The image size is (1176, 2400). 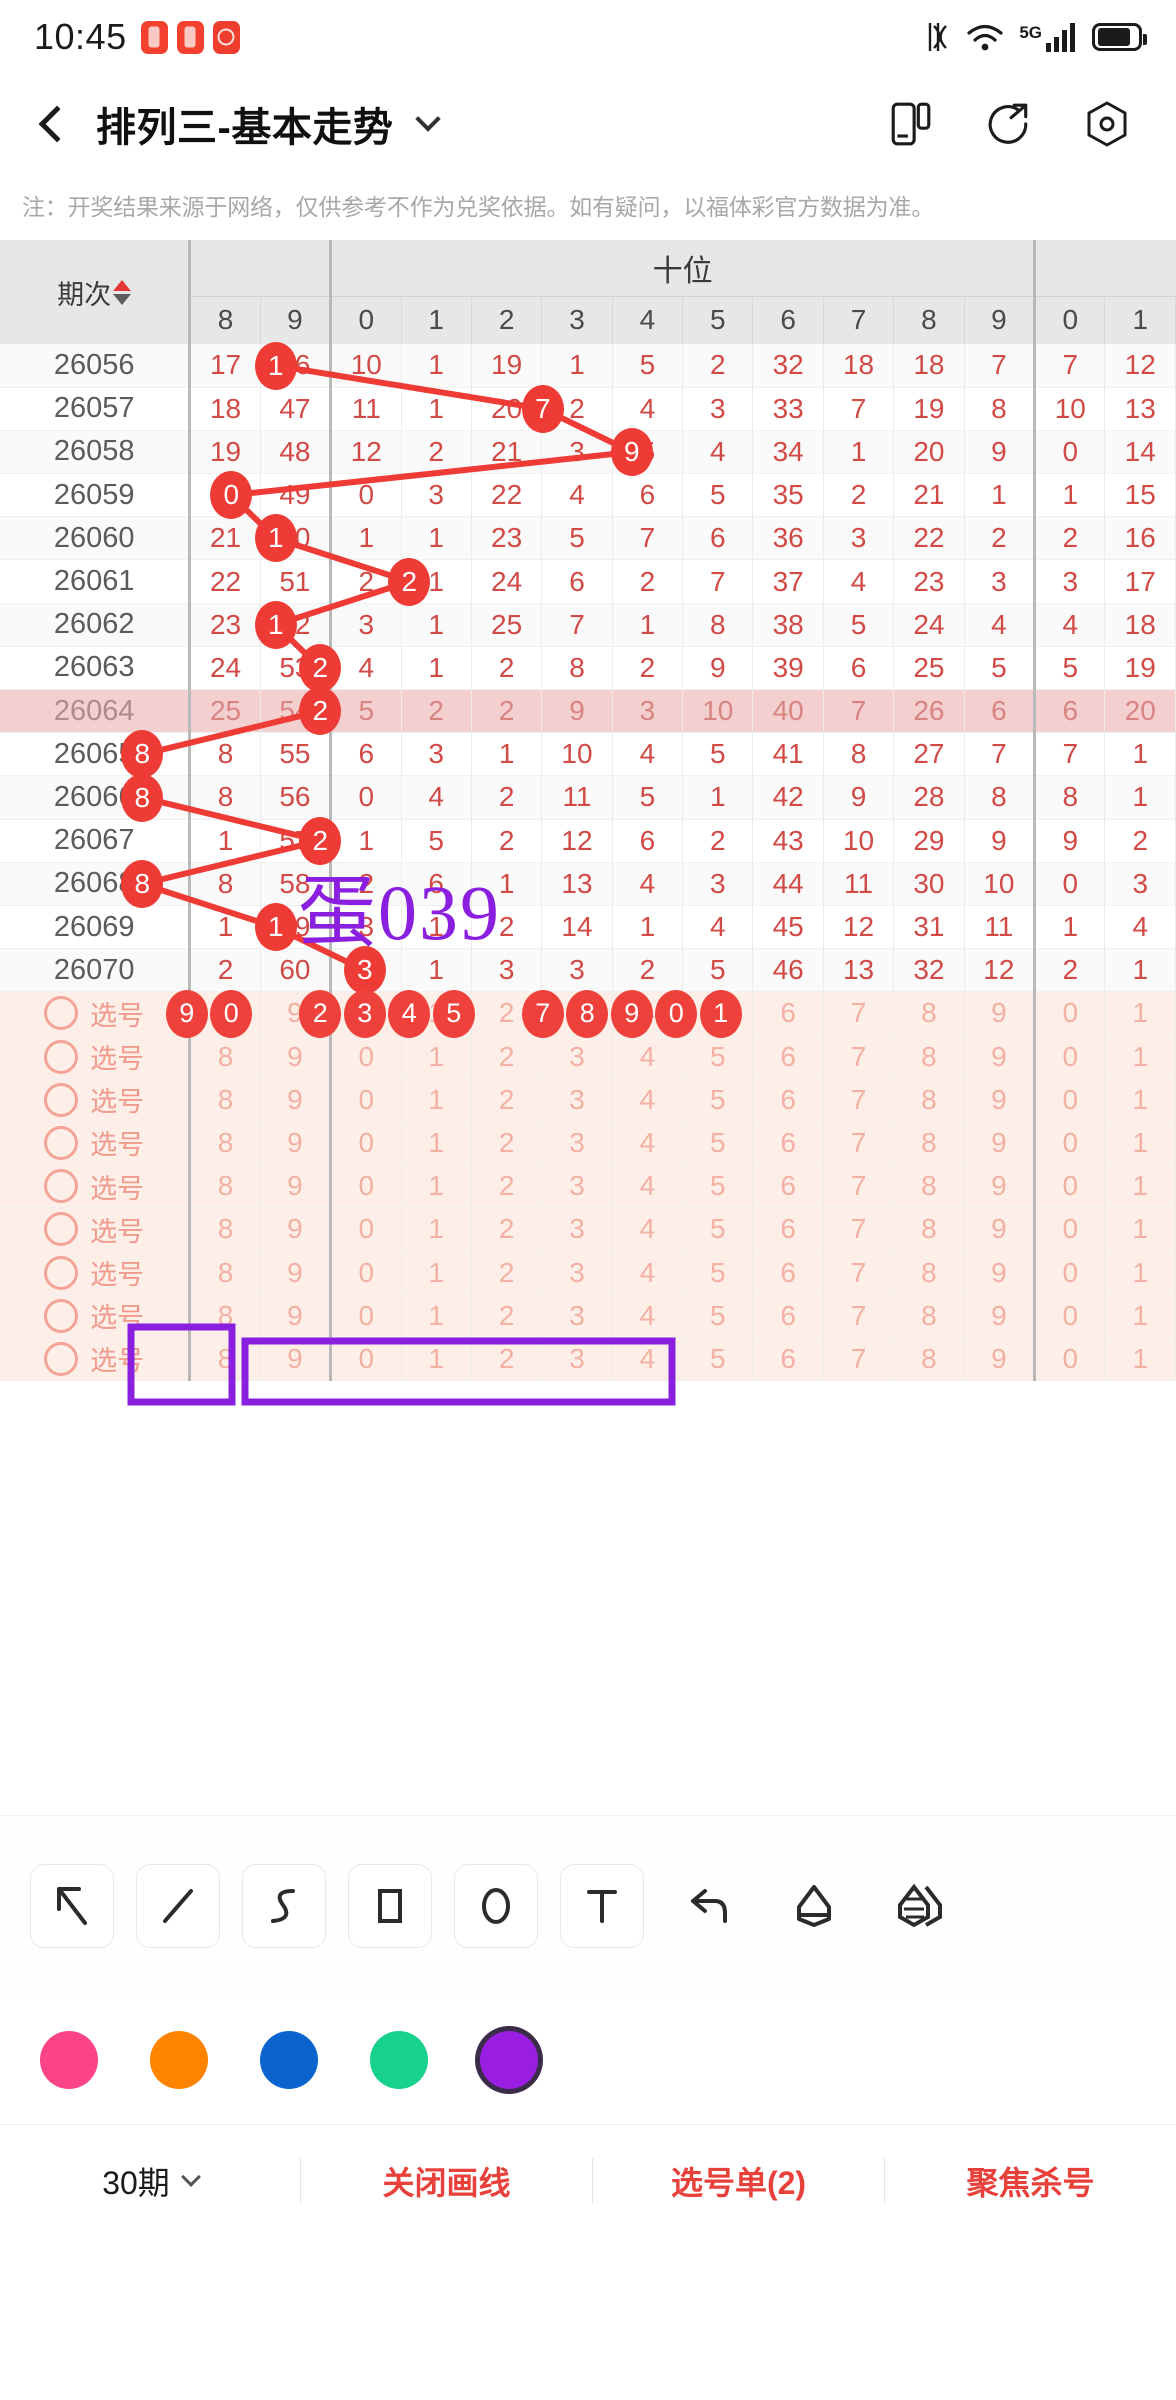 I want to click on cell: 9, so click(x=577, y=711).